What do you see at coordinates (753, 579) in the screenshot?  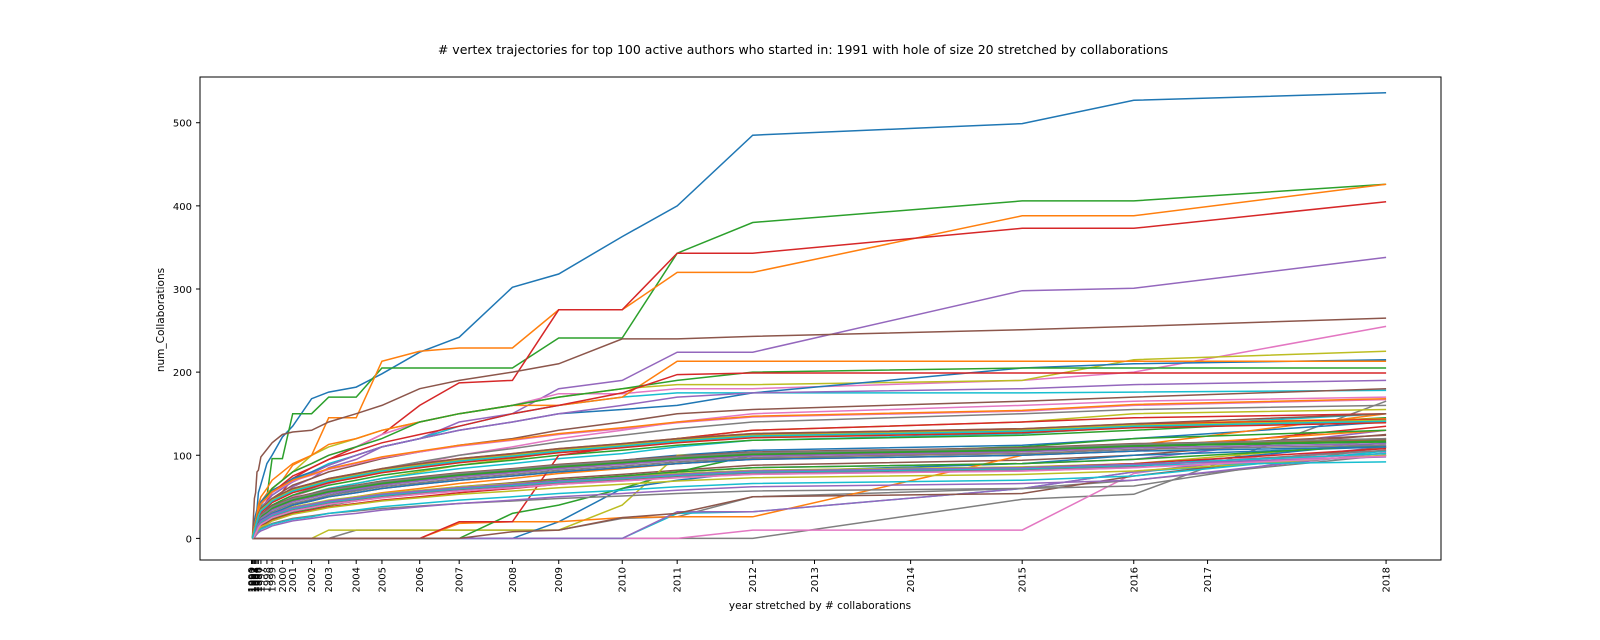 I see `x-tick-label-22: 2012` at bounding box center [753, 579].